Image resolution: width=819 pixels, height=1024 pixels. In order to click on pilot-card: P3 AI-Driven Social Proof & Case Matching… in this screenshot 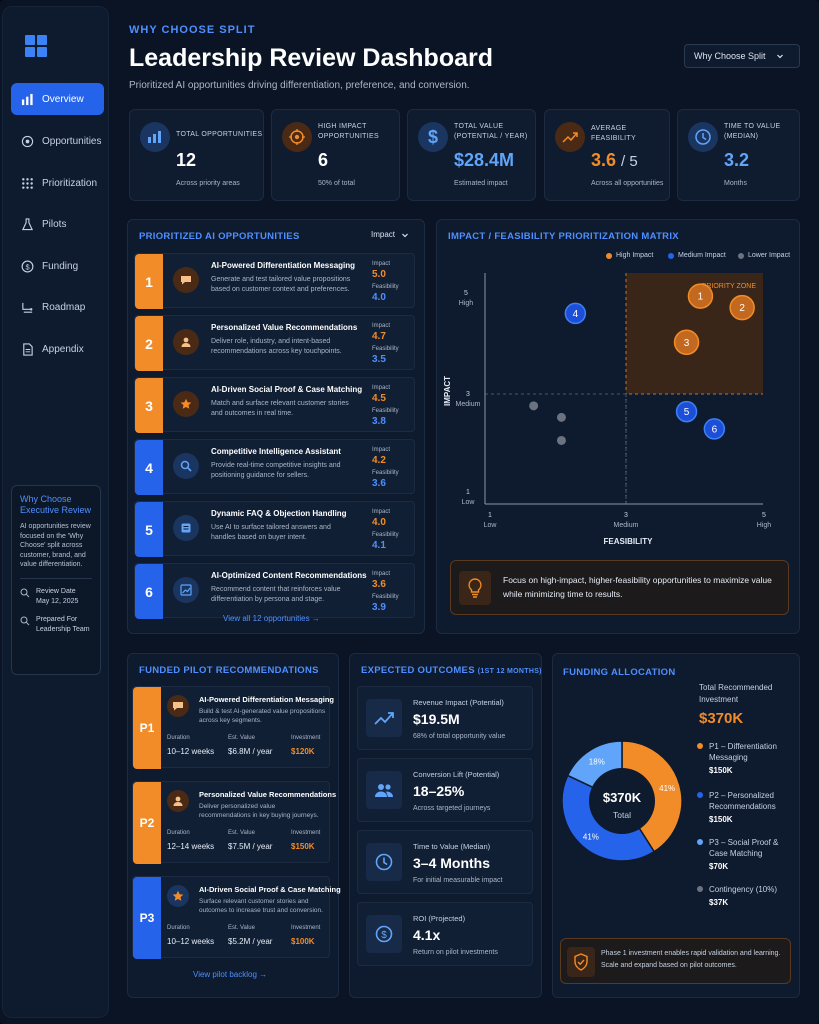, I will do `click(236, 917)`.